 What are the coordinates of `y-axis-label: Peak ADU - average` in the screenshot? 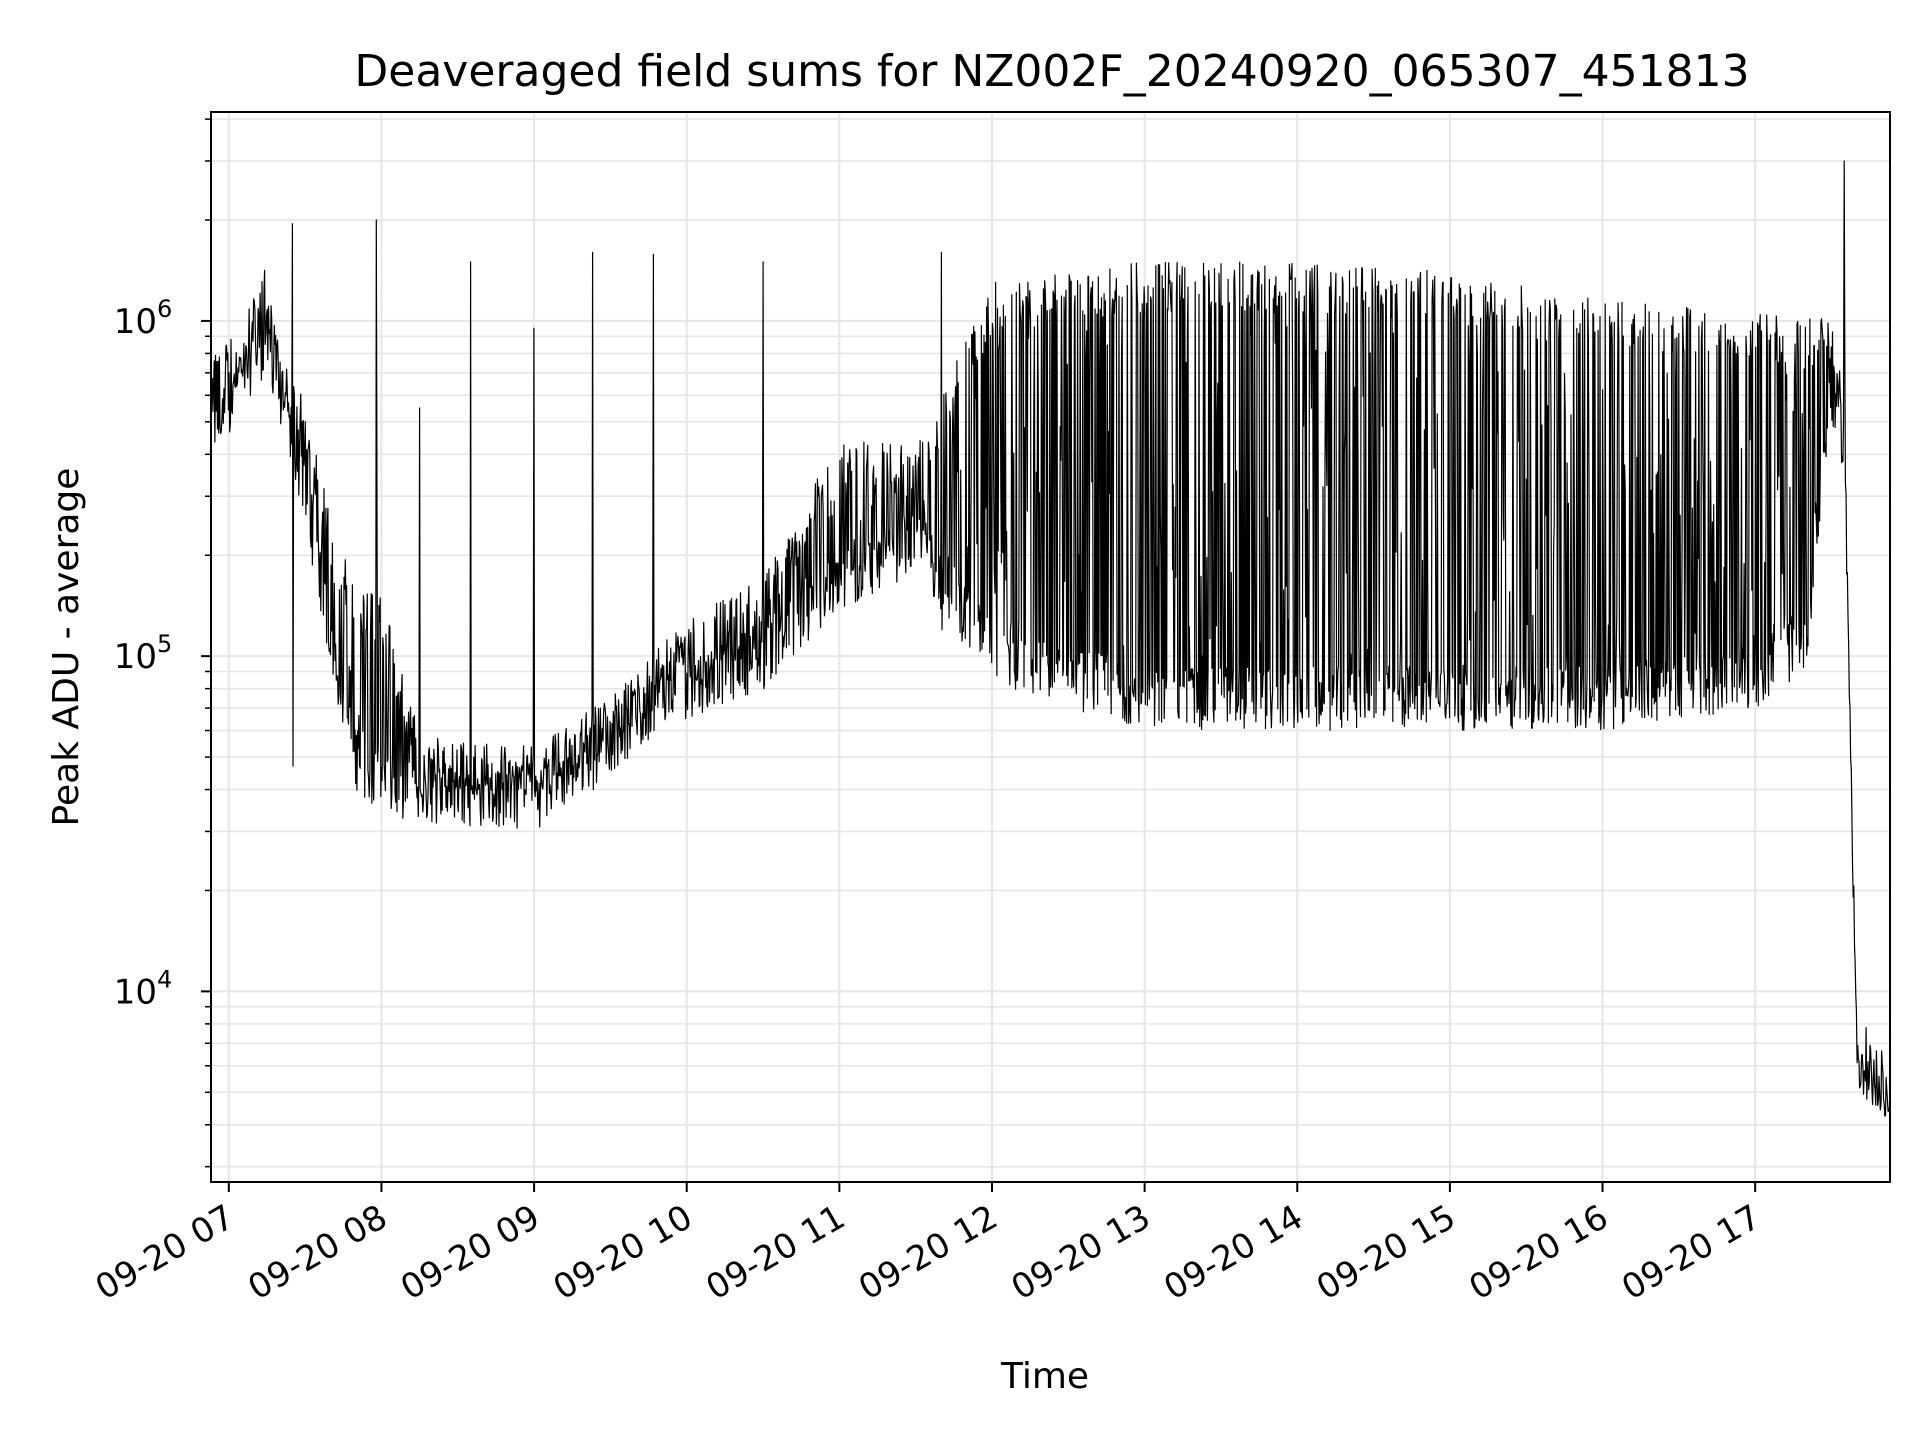 It's located at (66, 647).